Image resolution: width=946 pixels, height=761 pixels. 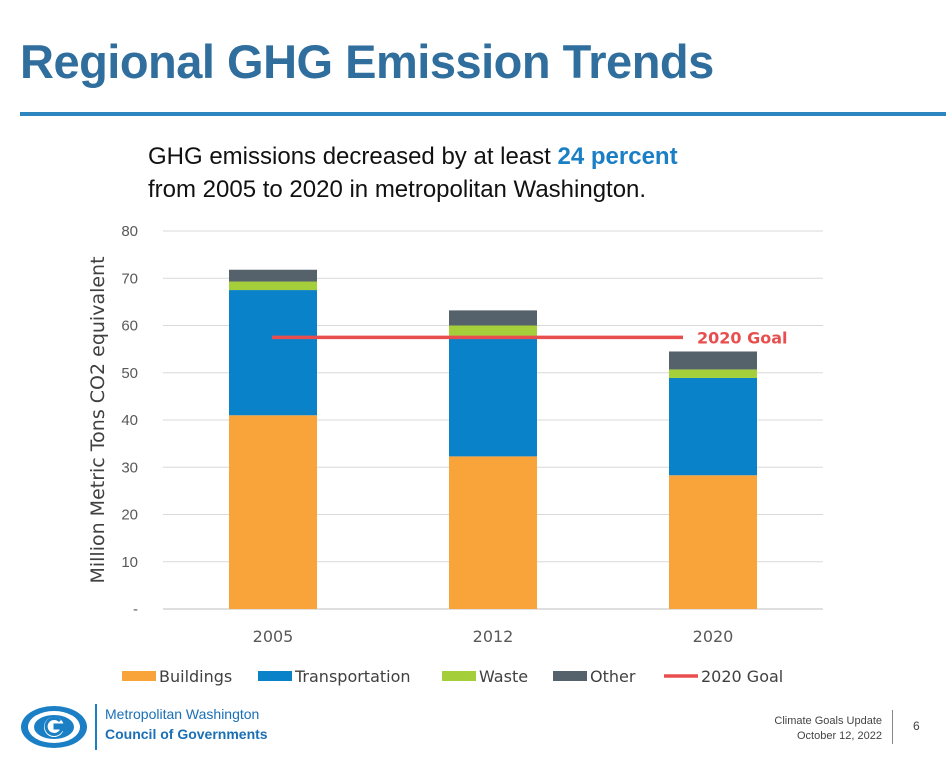 I want to click on org-name-line-2: Council of Governments, so click(x=186, y=734).